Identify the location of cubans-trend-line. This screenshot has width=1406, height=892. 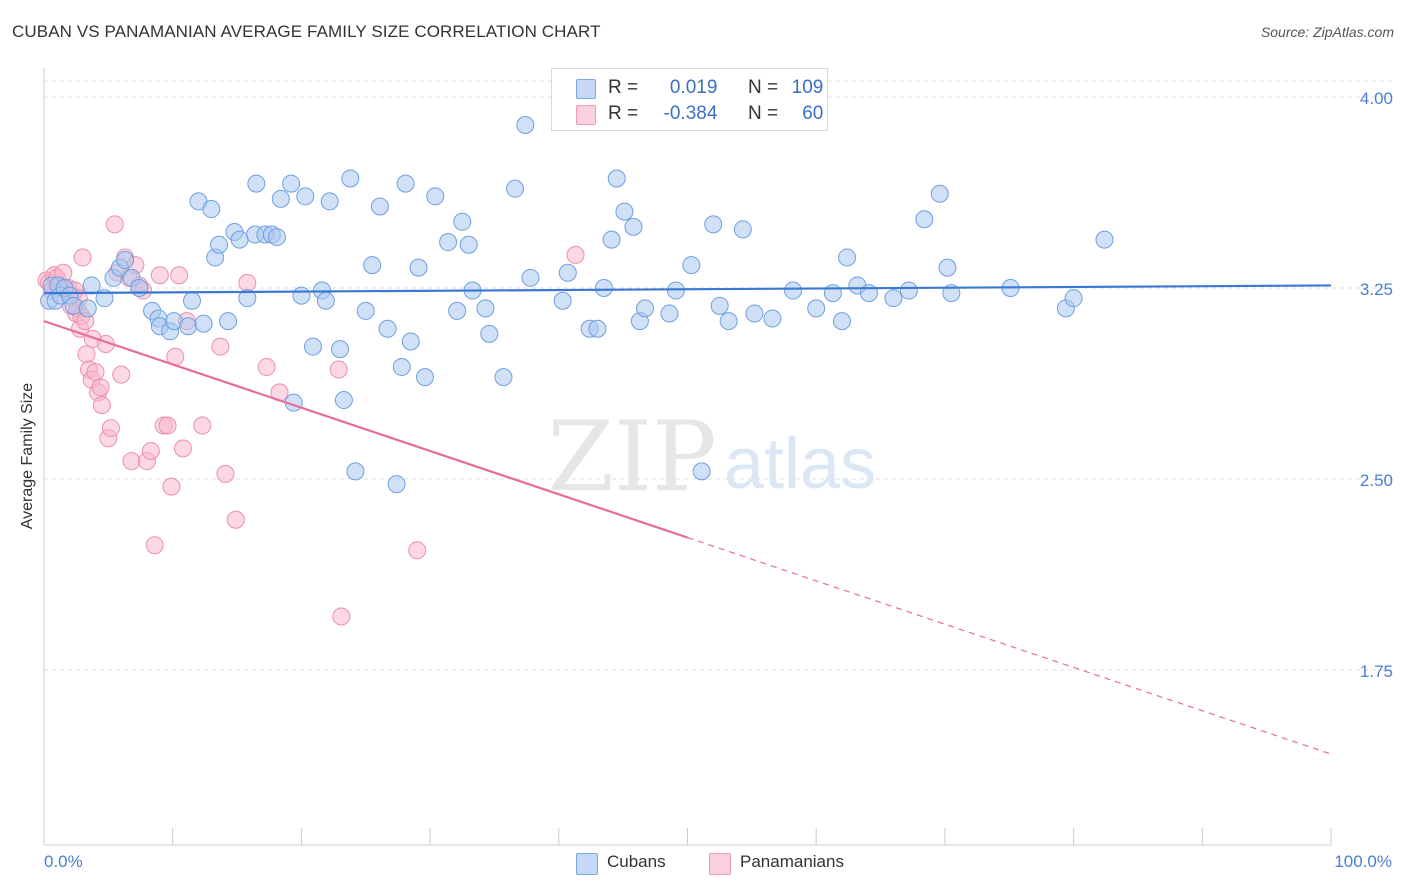
(687, 289).